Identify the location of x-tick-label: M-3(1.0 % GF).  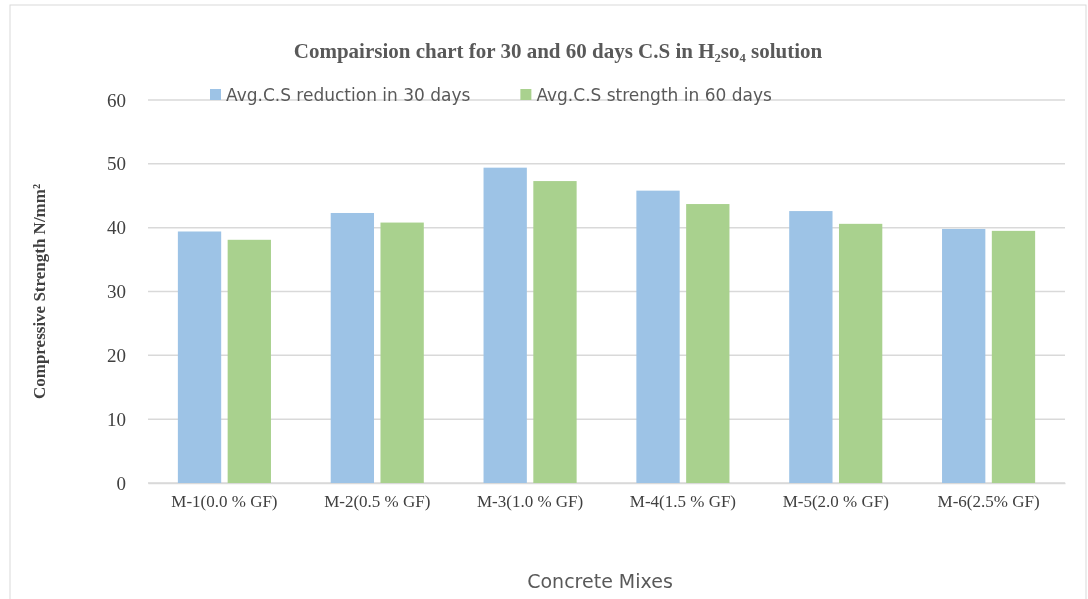
(530, 502).